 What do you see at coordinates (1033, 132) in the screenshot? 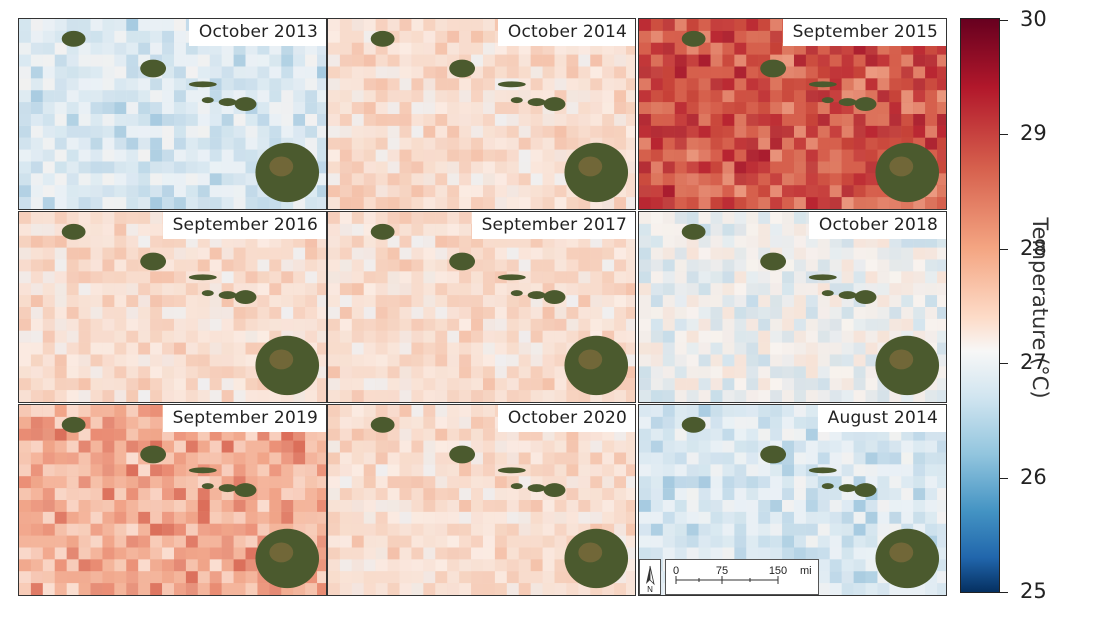
I see `tick-label-29: 29` at bounding box center [1033, 132].